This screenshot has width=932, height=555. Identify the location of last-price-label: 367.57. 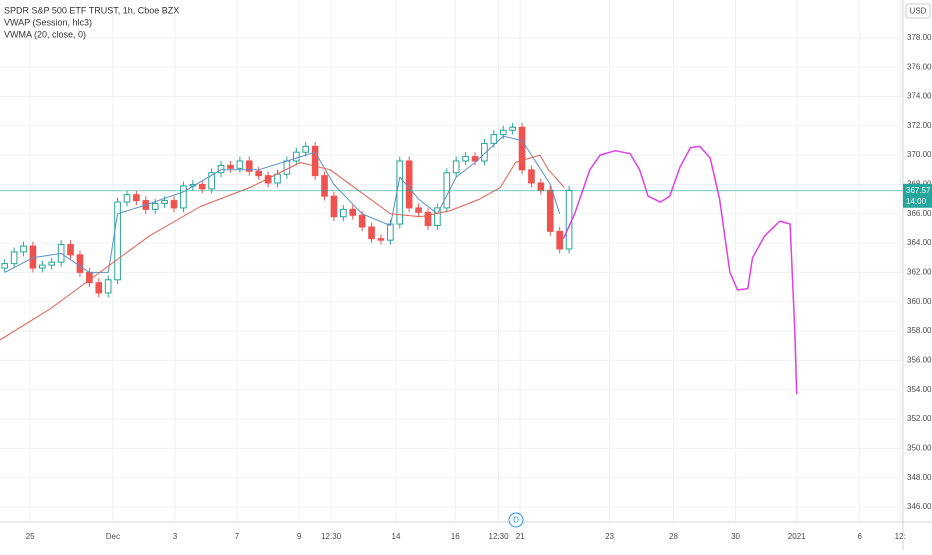
(918, 190).